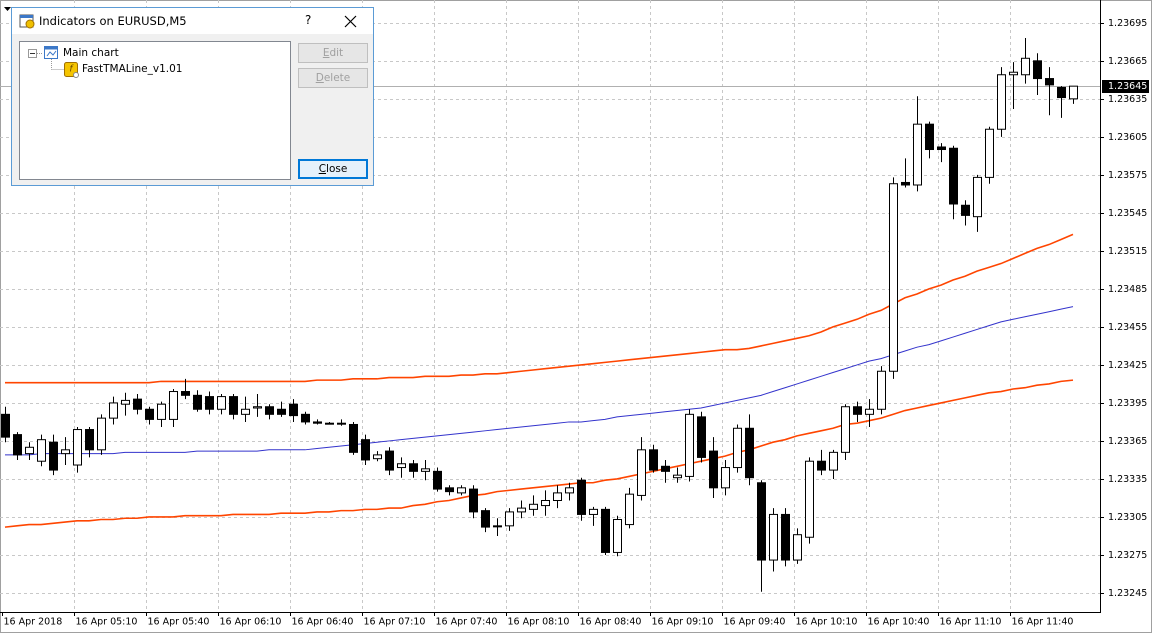 The width and height of the screenshot is (1152, 633). What do you see at coordinates (1127, 23) in the screenshot?
I see `y-tick-label: 1.23695` at bounding box center [1127, 23].